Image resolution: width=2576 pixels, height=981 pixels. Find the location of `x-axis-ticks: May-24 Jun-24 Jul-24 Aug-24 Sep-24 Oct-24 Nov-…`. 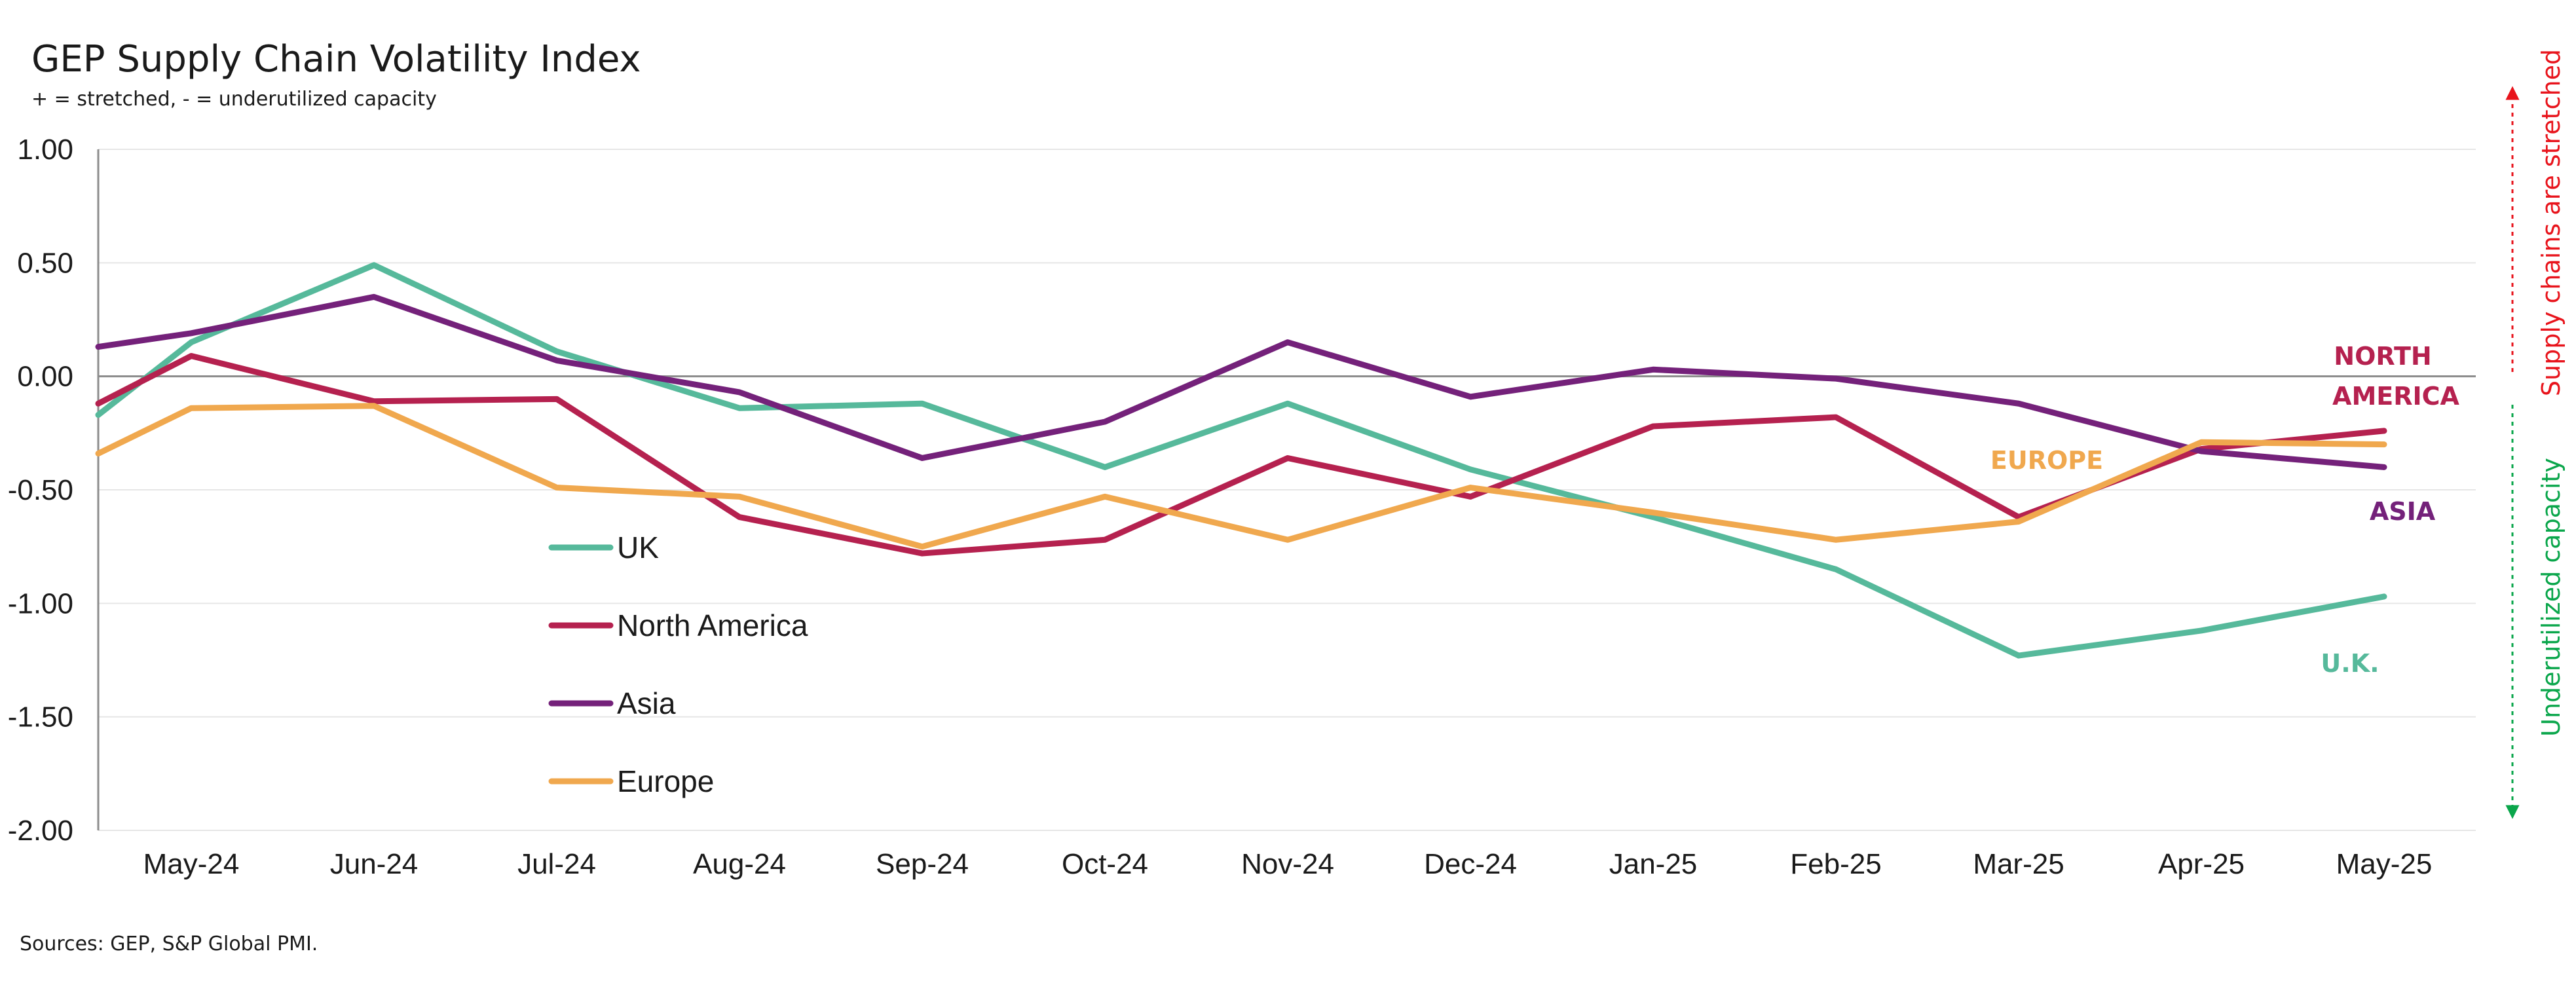

x-axis-ticks: May-24 Jun-24 Jul-24 Aug-24 Sep-24 Oct-24 Nov-… is located at coordinates (1288, 864).